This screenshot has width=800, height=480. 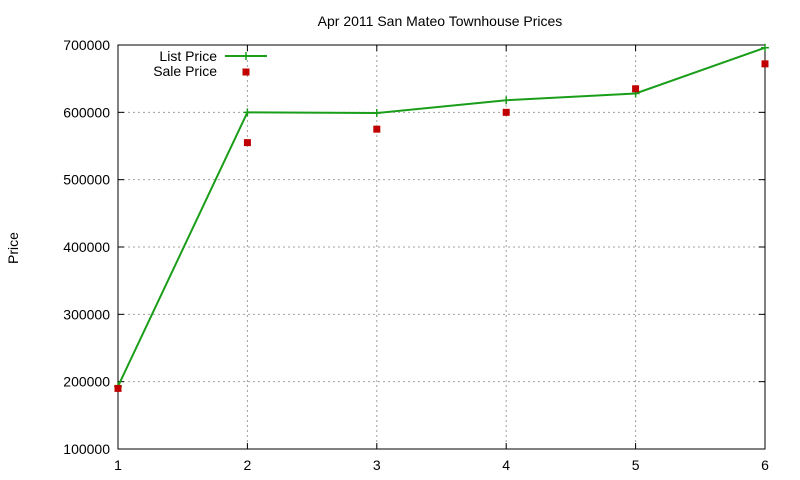 I want to click on x-tick-label: 1, so click(x=118, y=465).